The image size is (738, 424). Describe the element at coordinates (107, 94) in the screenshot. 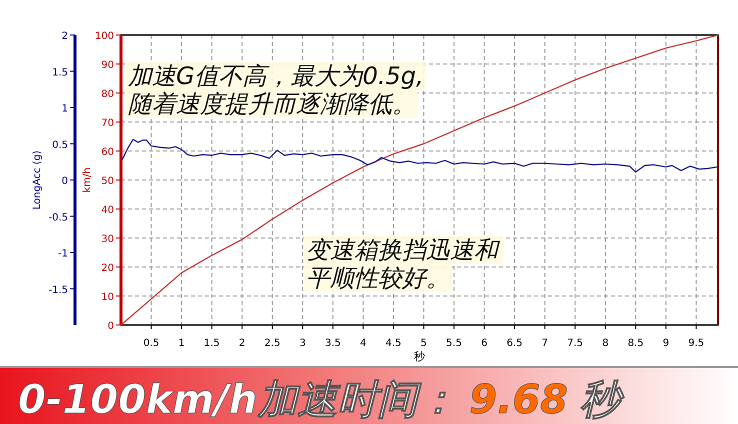

I see `y-tick-label: 80` at that location.